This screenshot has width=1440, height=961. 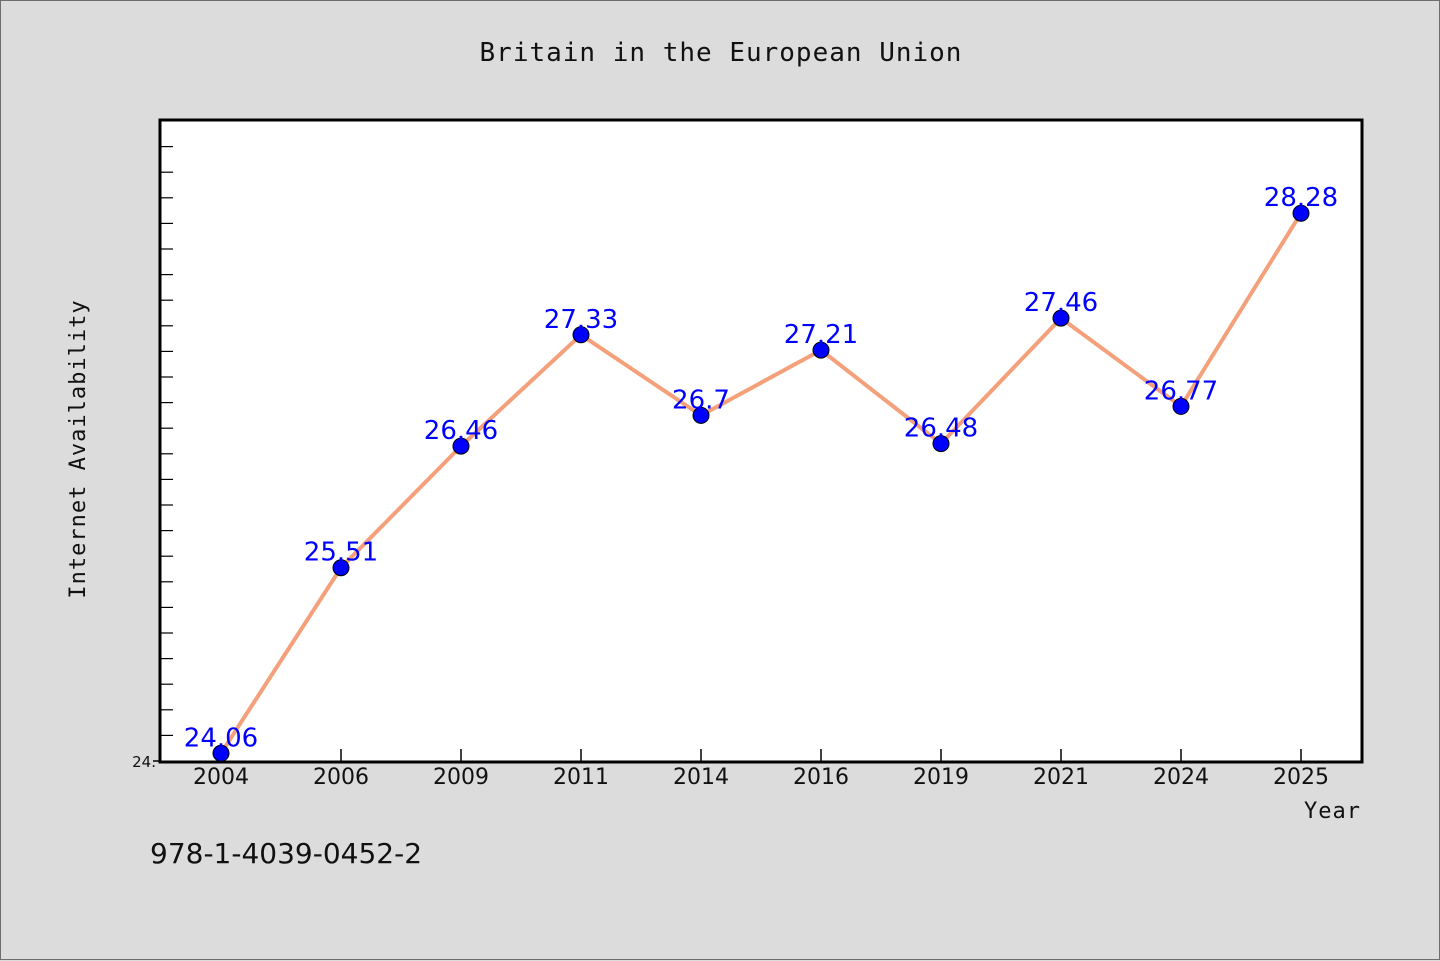 What do you see at coordinates (1301, 198) in the screenshot?
I see `data-label: 28.28` at bounding box center [1301, 198].